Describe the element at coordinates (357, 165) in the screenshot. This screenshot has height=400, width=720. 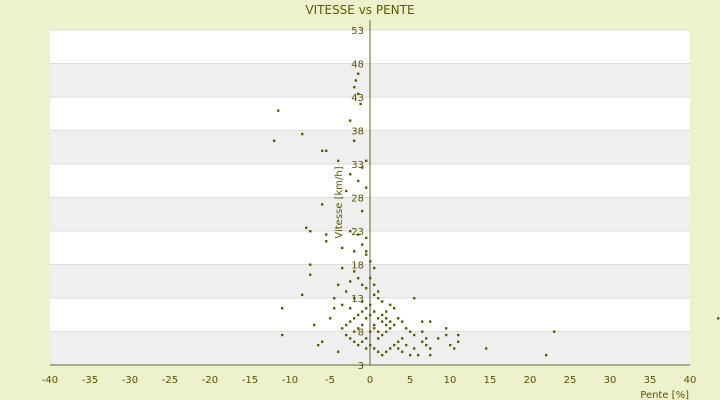
I see `y-tick-label: 33` at that location.